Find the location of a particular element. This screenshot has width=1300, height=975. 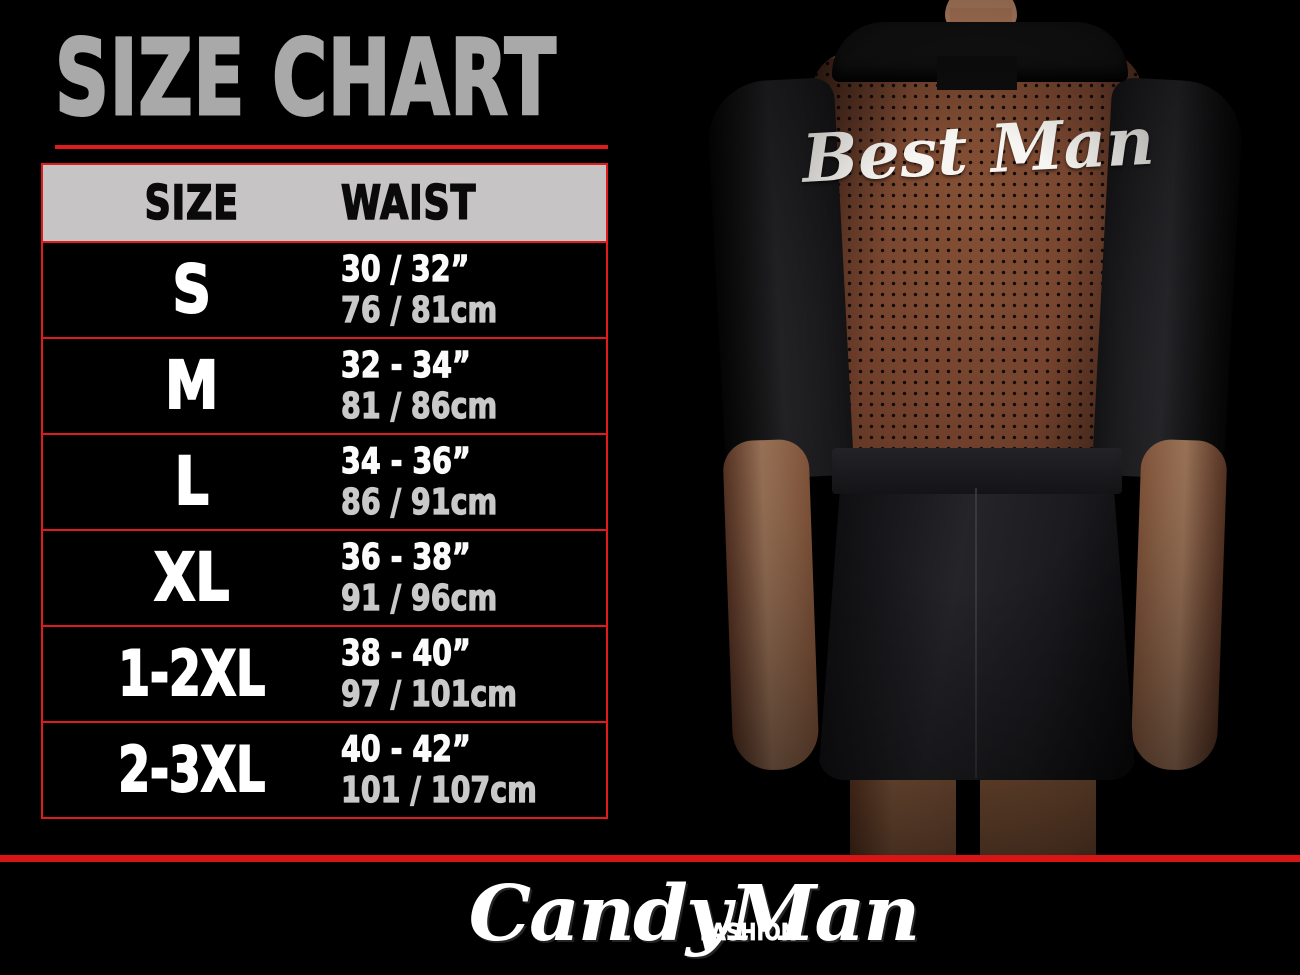

cell-size: 1-2XL is located at coordinates (191, 674).